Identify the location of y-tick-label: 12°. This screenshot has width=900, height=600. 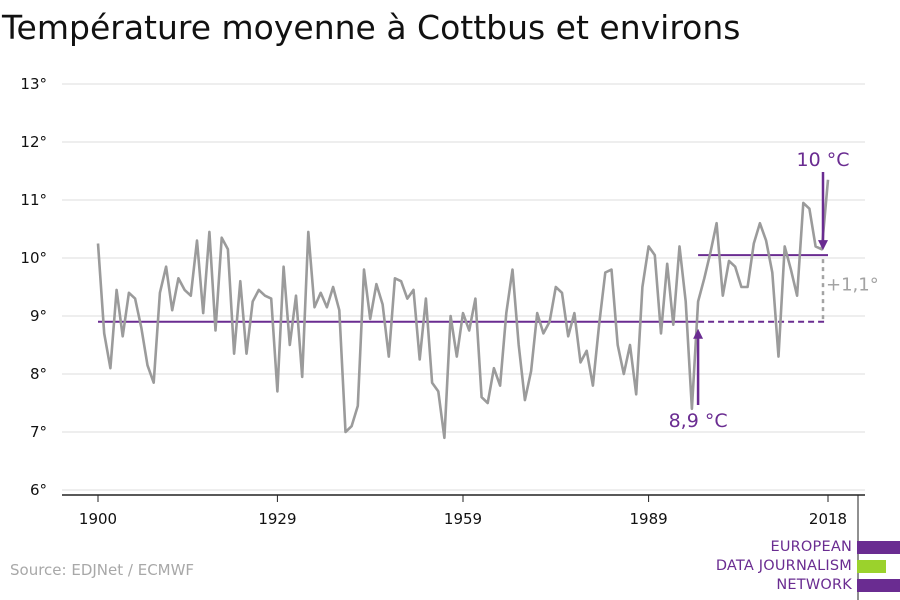
(33, 142).